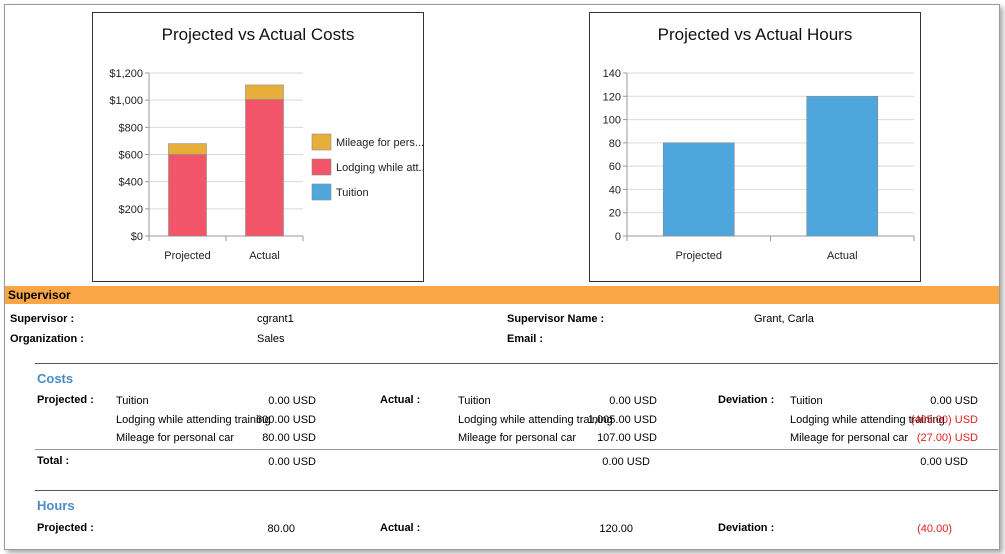 Image resolution: width=1005 pixels, height=554 pixels. What do you see at coordinates (516, 449) in the screenshot?
I see `total-divider` at bounding box center [516, 449].